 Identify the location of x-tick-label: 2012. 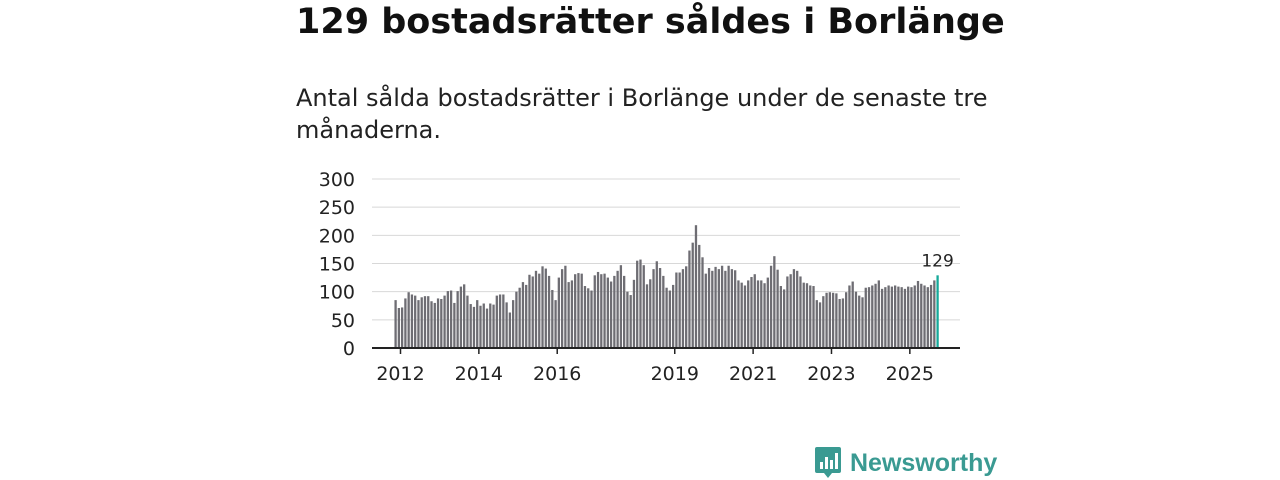
(400, 374).